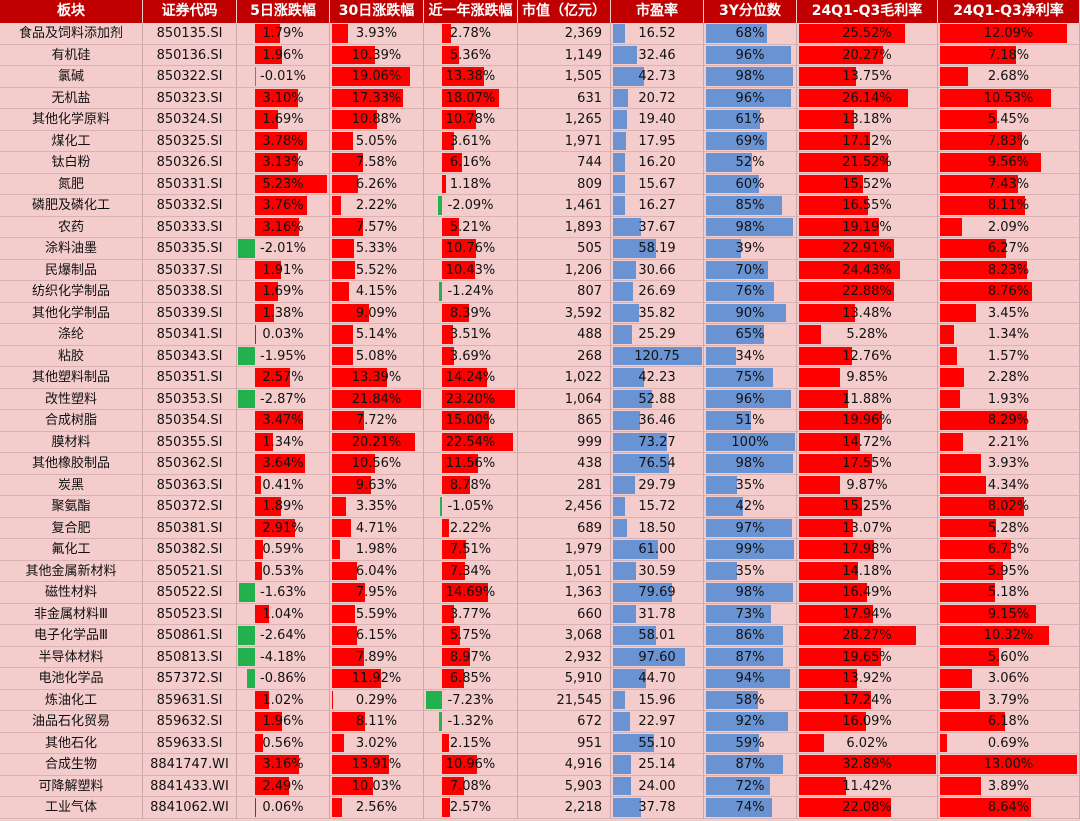  Describe the element at coordinates (1008, 700) in the screenshot. I see `net-margin: 3.79%` at that location.